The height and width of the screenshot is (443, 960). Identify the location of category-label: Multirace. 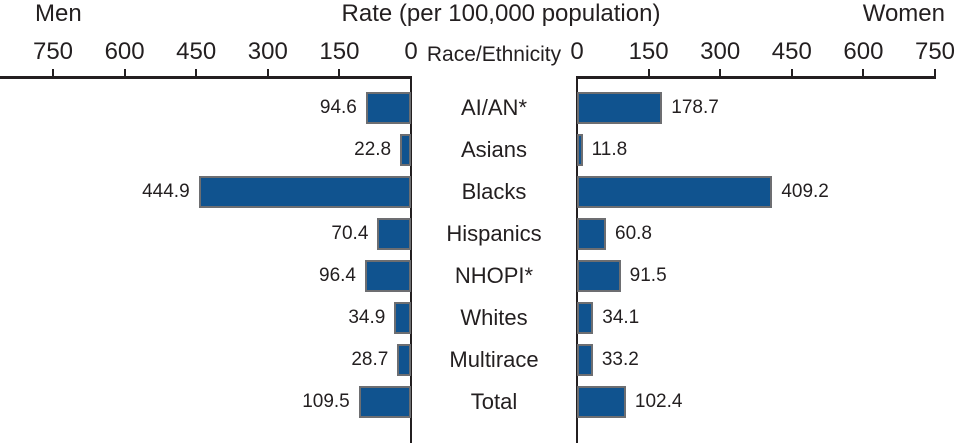
(494, 359).